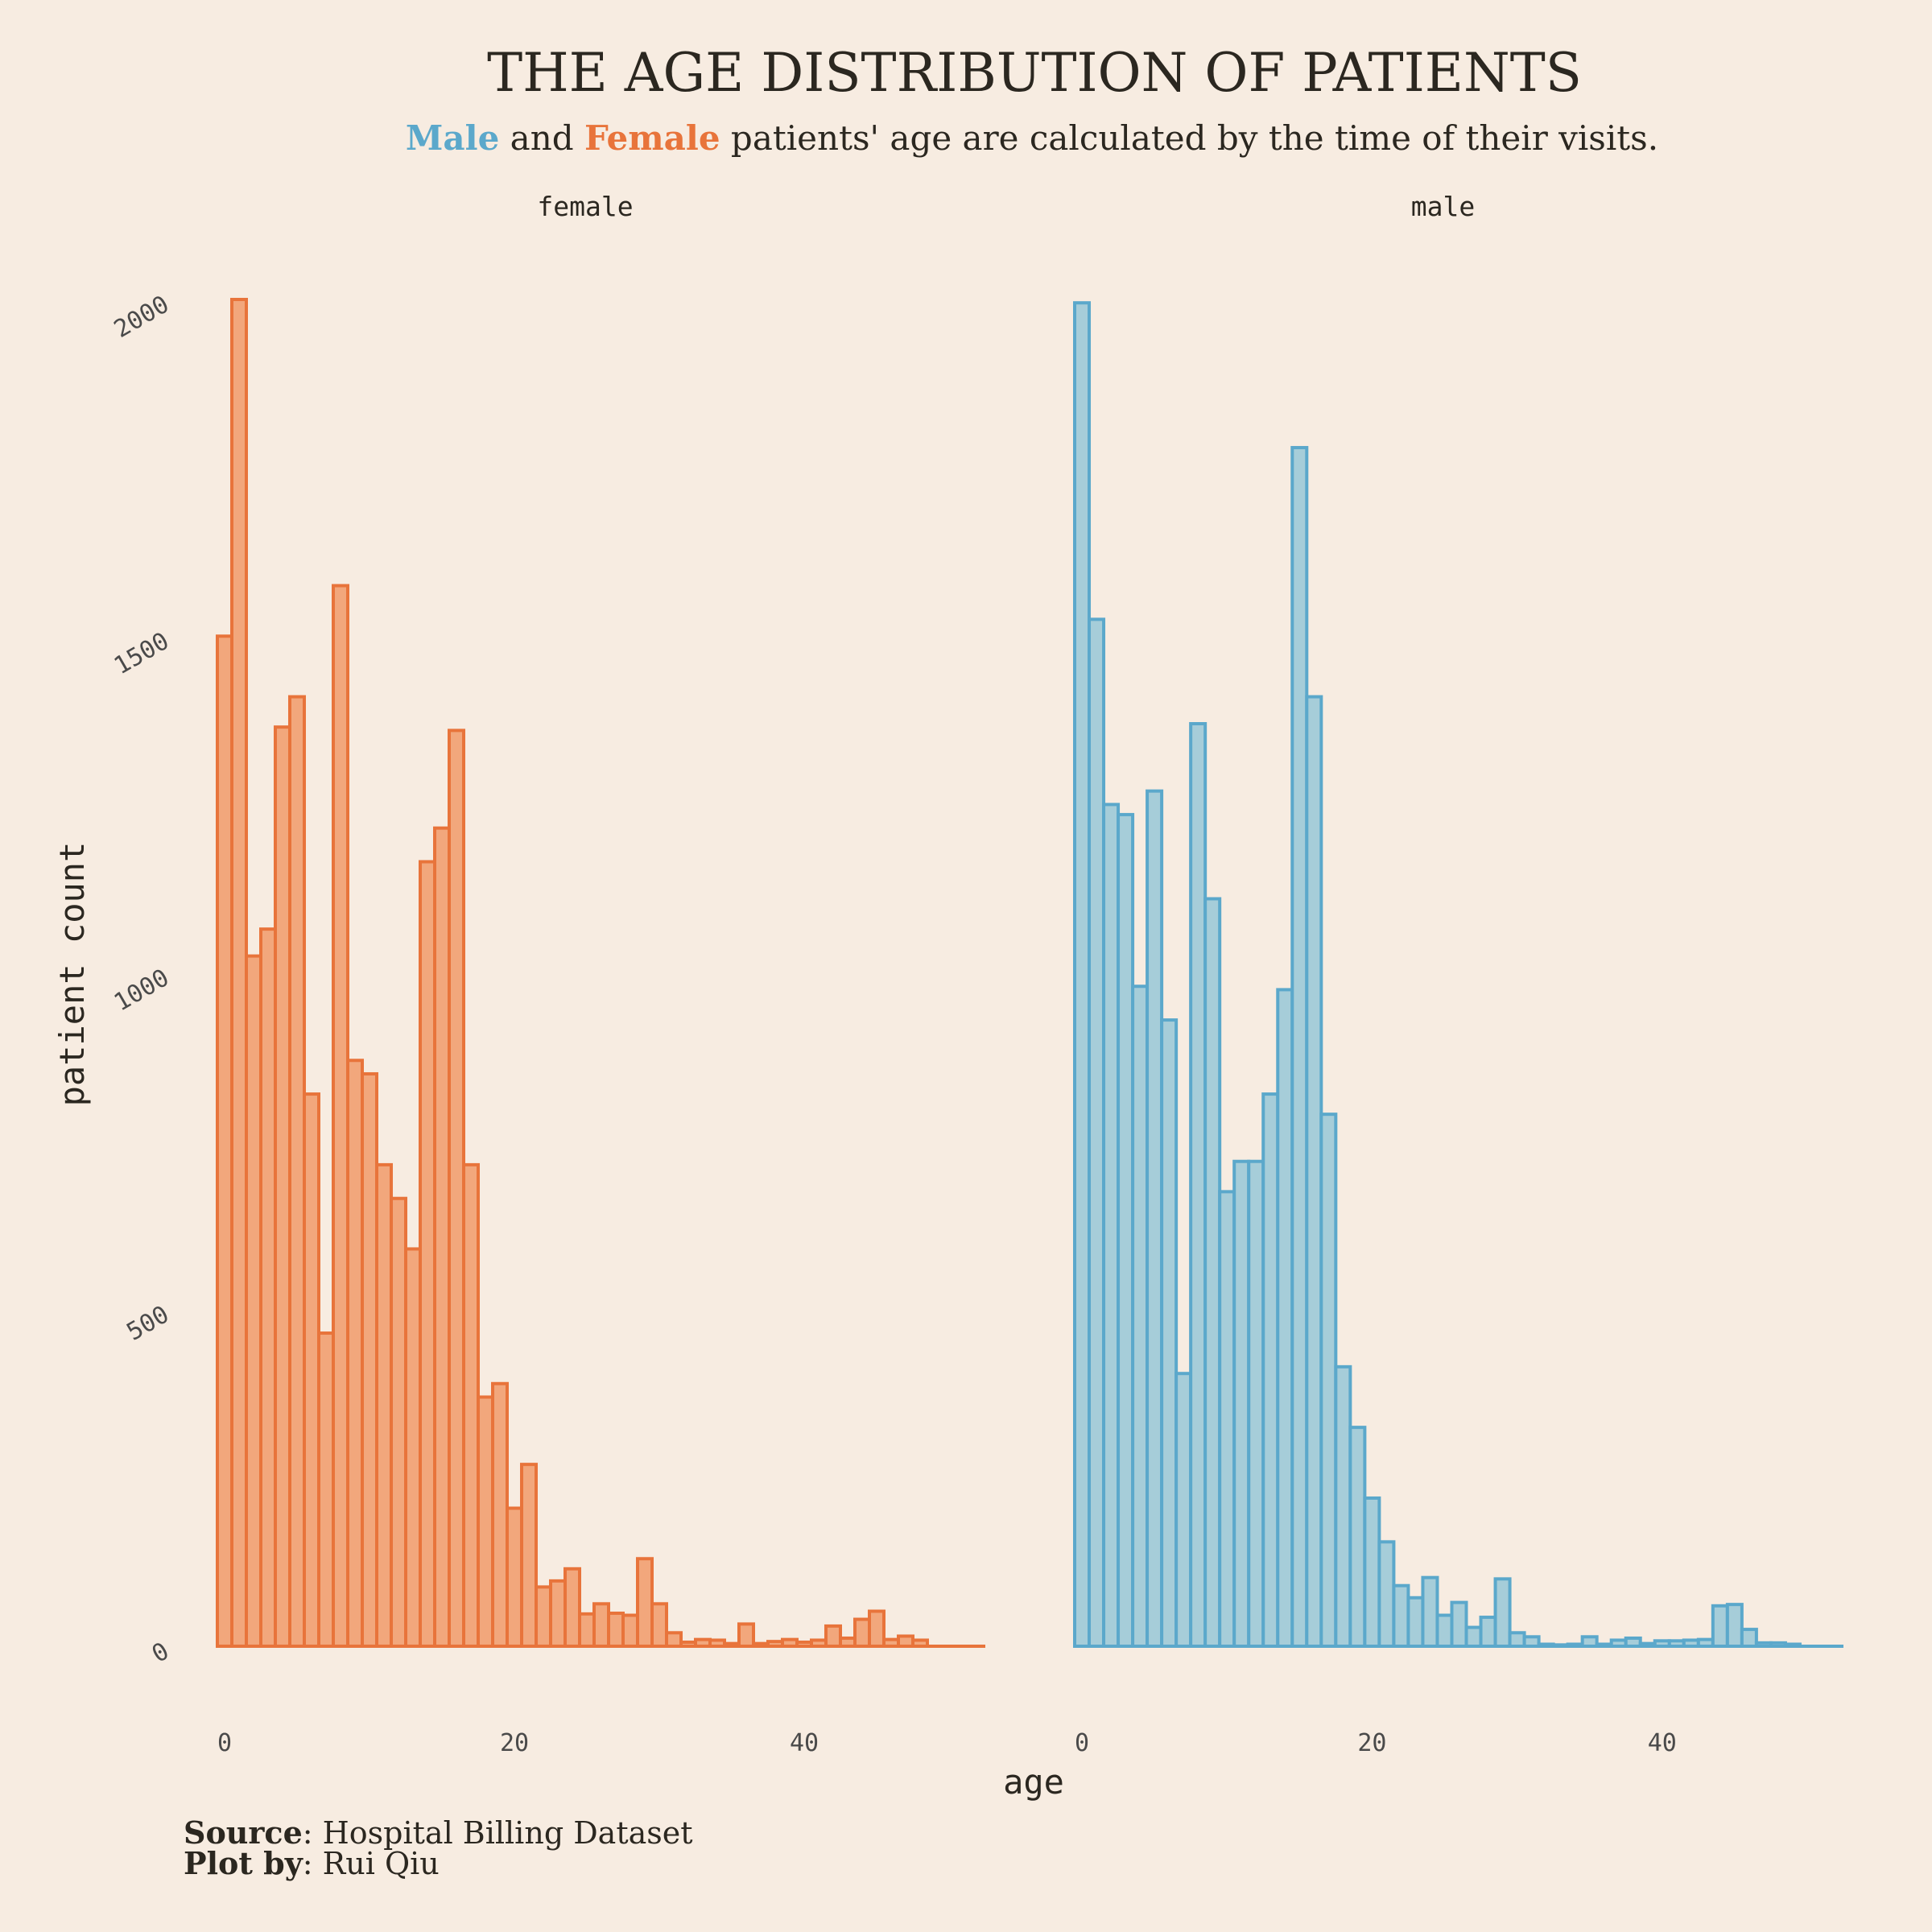 Image resolution: width=1932 pixels, height=1932 pixels. I want to click on x-tick-male-40: 40, so click(1662, 1743).